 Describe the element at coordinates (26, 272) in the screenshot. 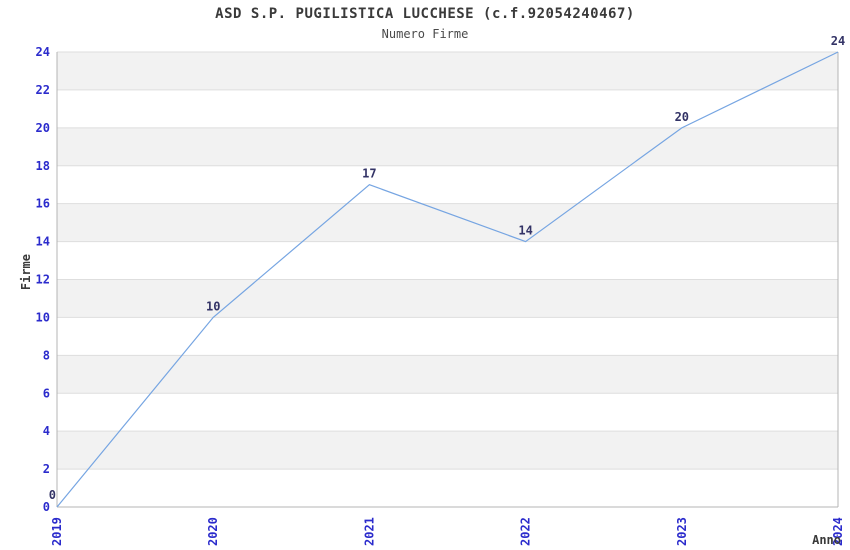

I see `y-axis-title: Firme` at that location.